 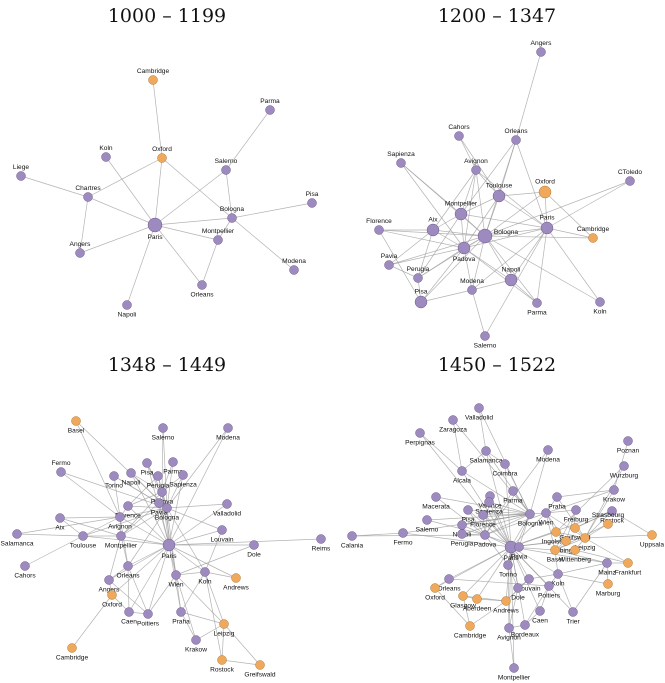 I want to click on node-salamanca, so click(x=17, y=534).